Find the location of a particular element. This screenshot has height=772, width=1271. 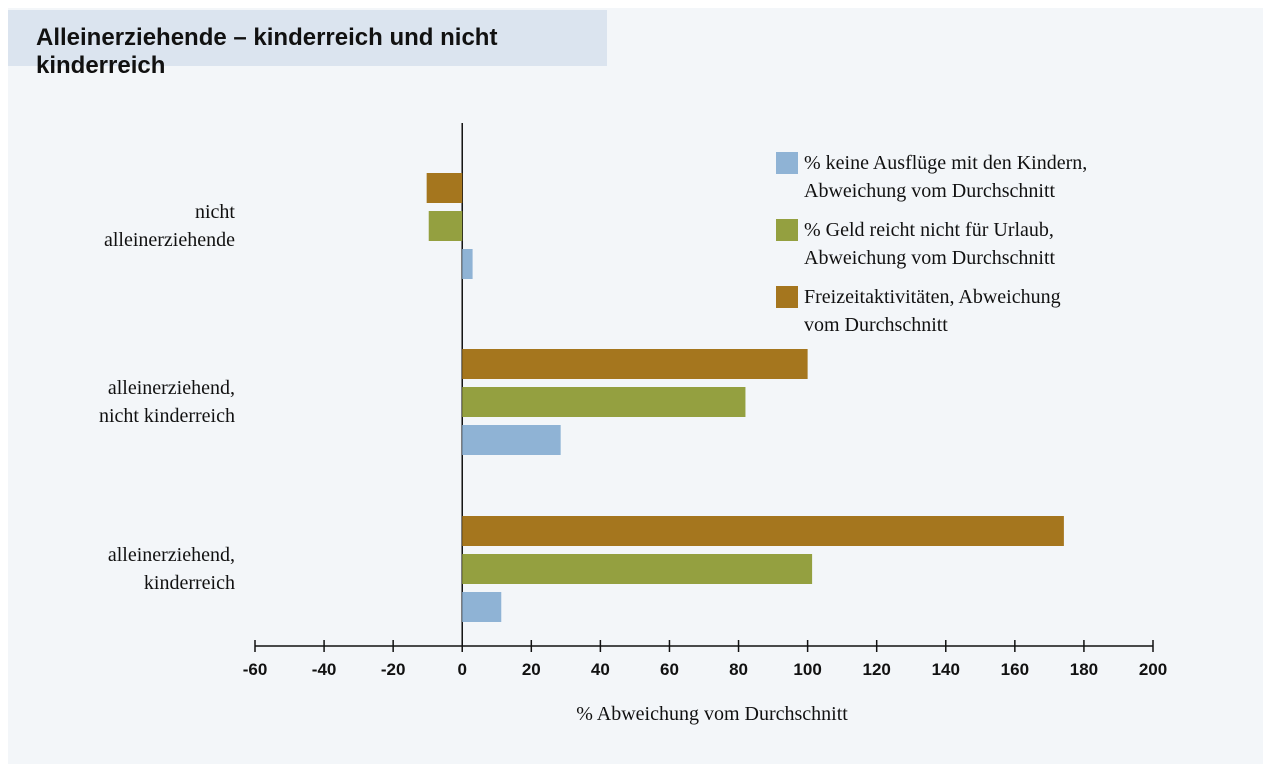

x-tick-label: 140 is located at coordinates (946, 669).